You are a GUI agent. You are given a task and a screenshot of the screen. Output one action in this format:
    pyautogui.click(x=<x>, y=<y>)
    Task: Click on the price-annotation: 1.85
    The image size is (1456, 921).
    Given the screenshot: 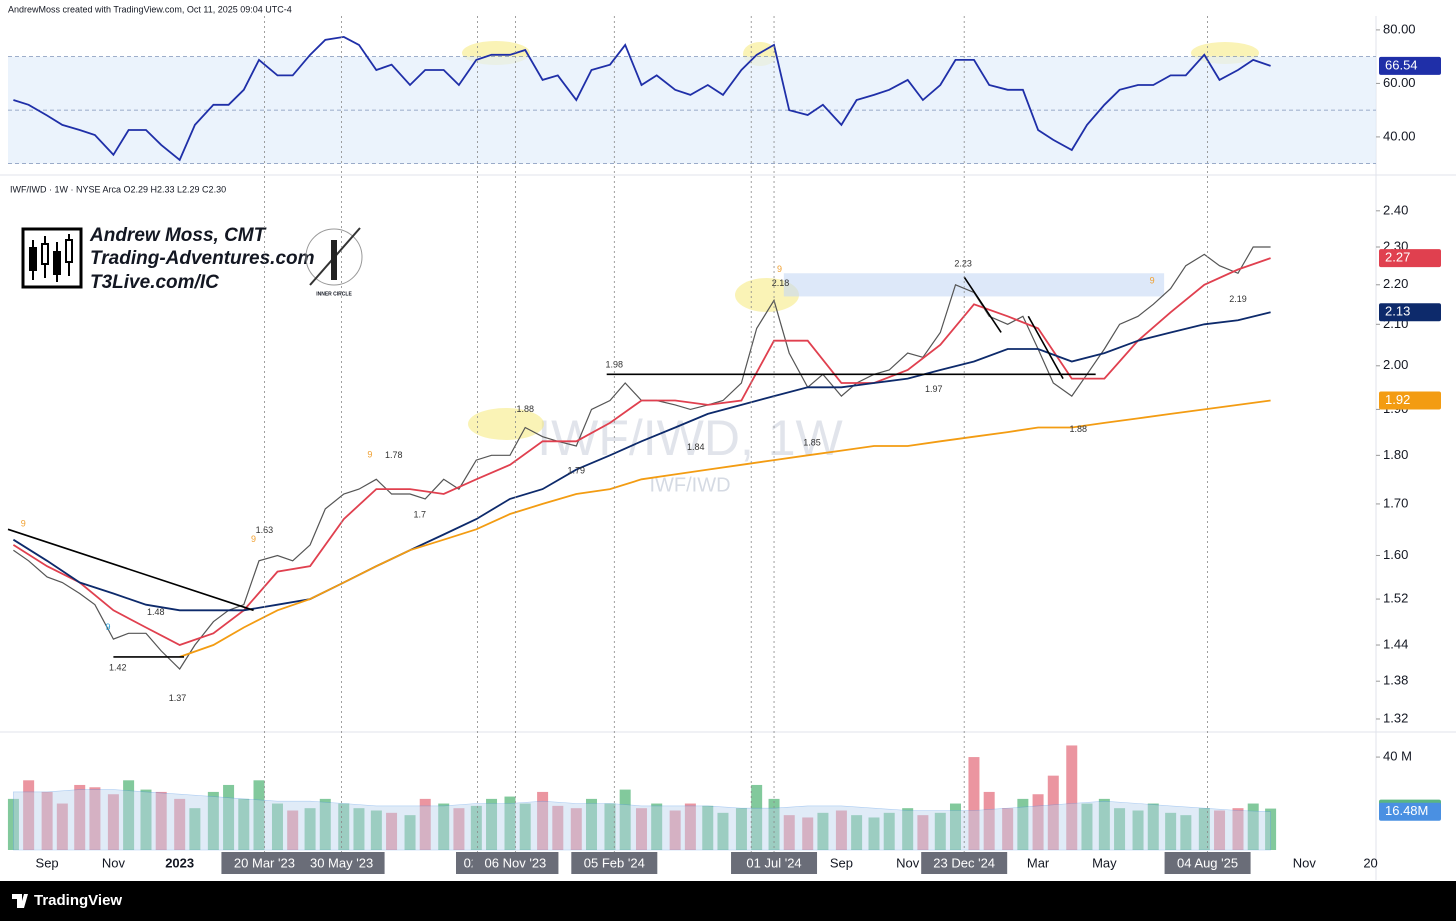 What is the action you would take?
    pyautogui.click(x=812, y=442)
    